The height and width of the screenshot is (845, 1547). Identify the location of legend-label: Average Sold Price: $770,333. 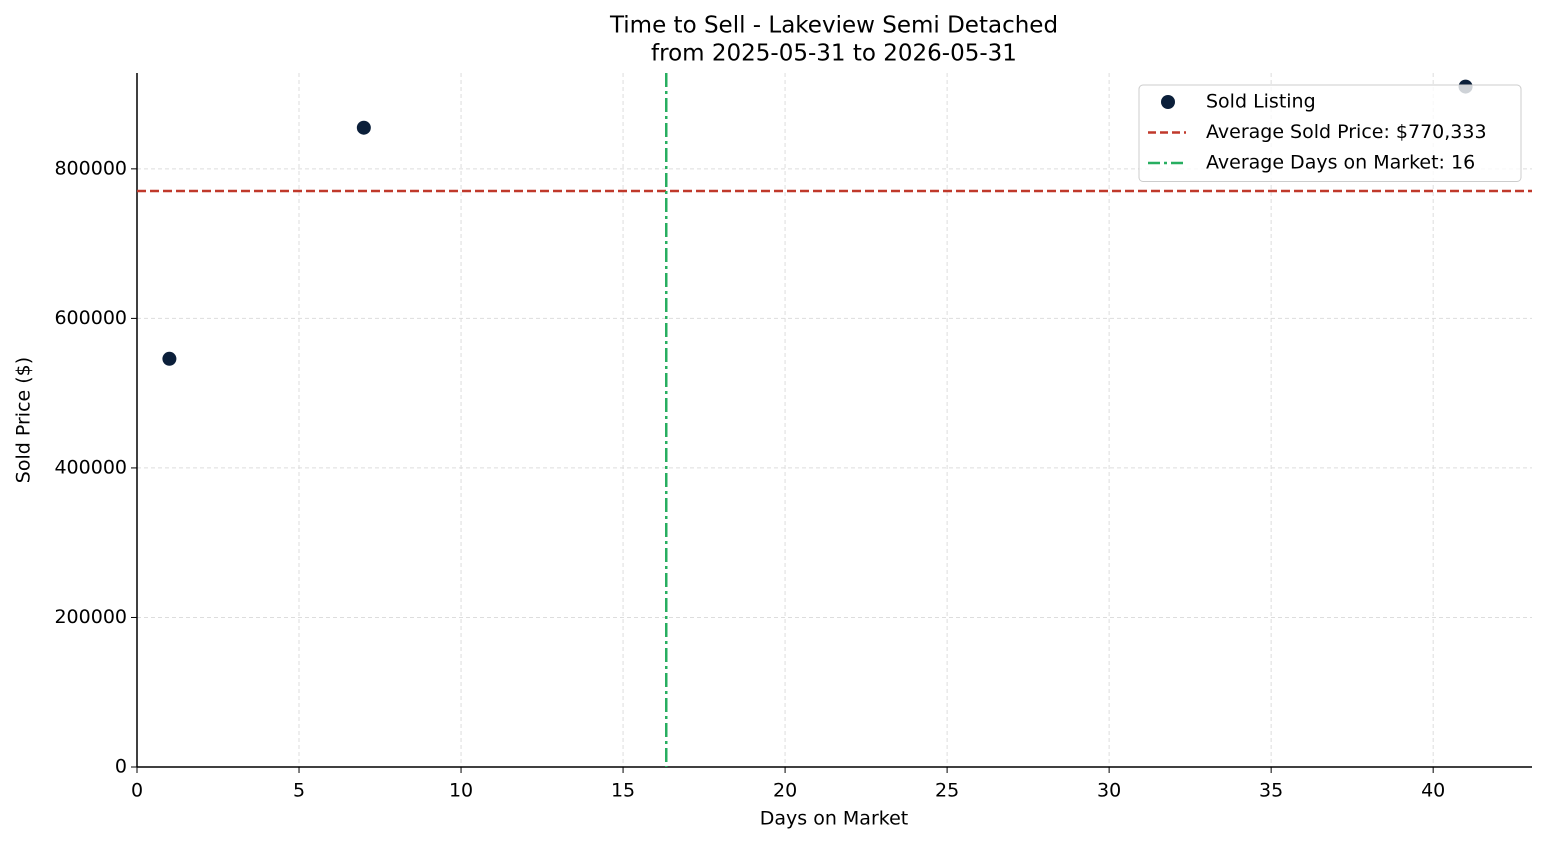
(1346, 132).